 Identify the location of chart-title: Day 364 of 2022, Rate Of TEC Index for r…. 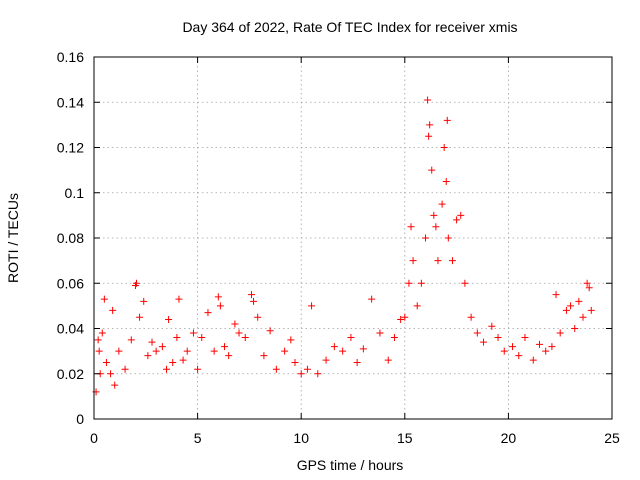
(349, 27).